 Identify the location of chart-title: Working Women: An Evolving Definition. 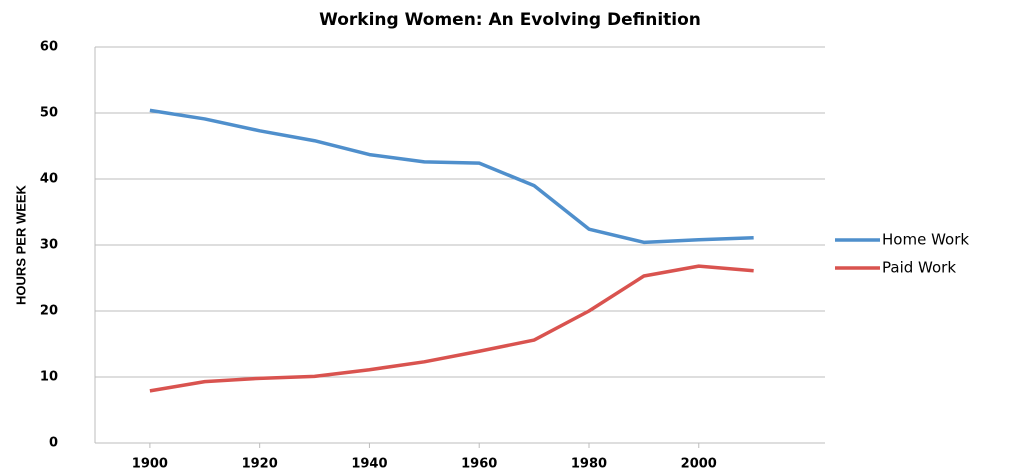
(510, 20).